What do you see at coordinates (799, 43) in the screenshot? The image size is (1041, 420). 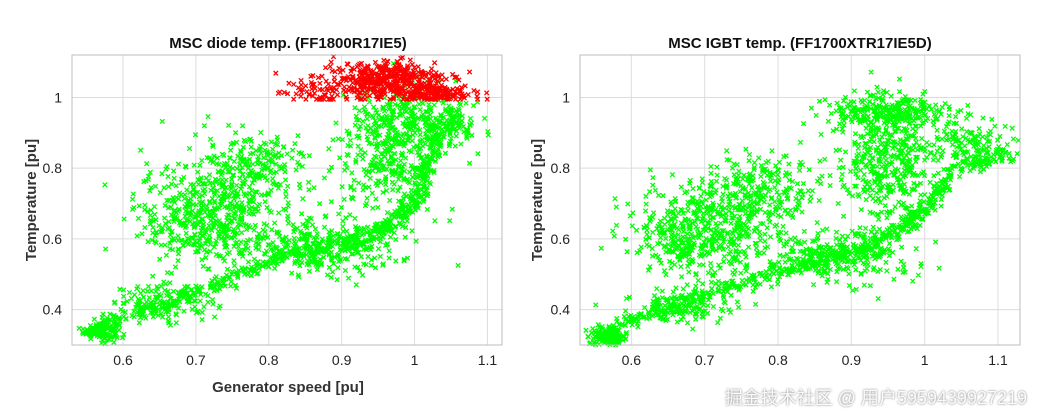 I see `chart-title: MSC IGBT temp. (FF1700XTR17IE5D)` at bounding box center [799, 43].